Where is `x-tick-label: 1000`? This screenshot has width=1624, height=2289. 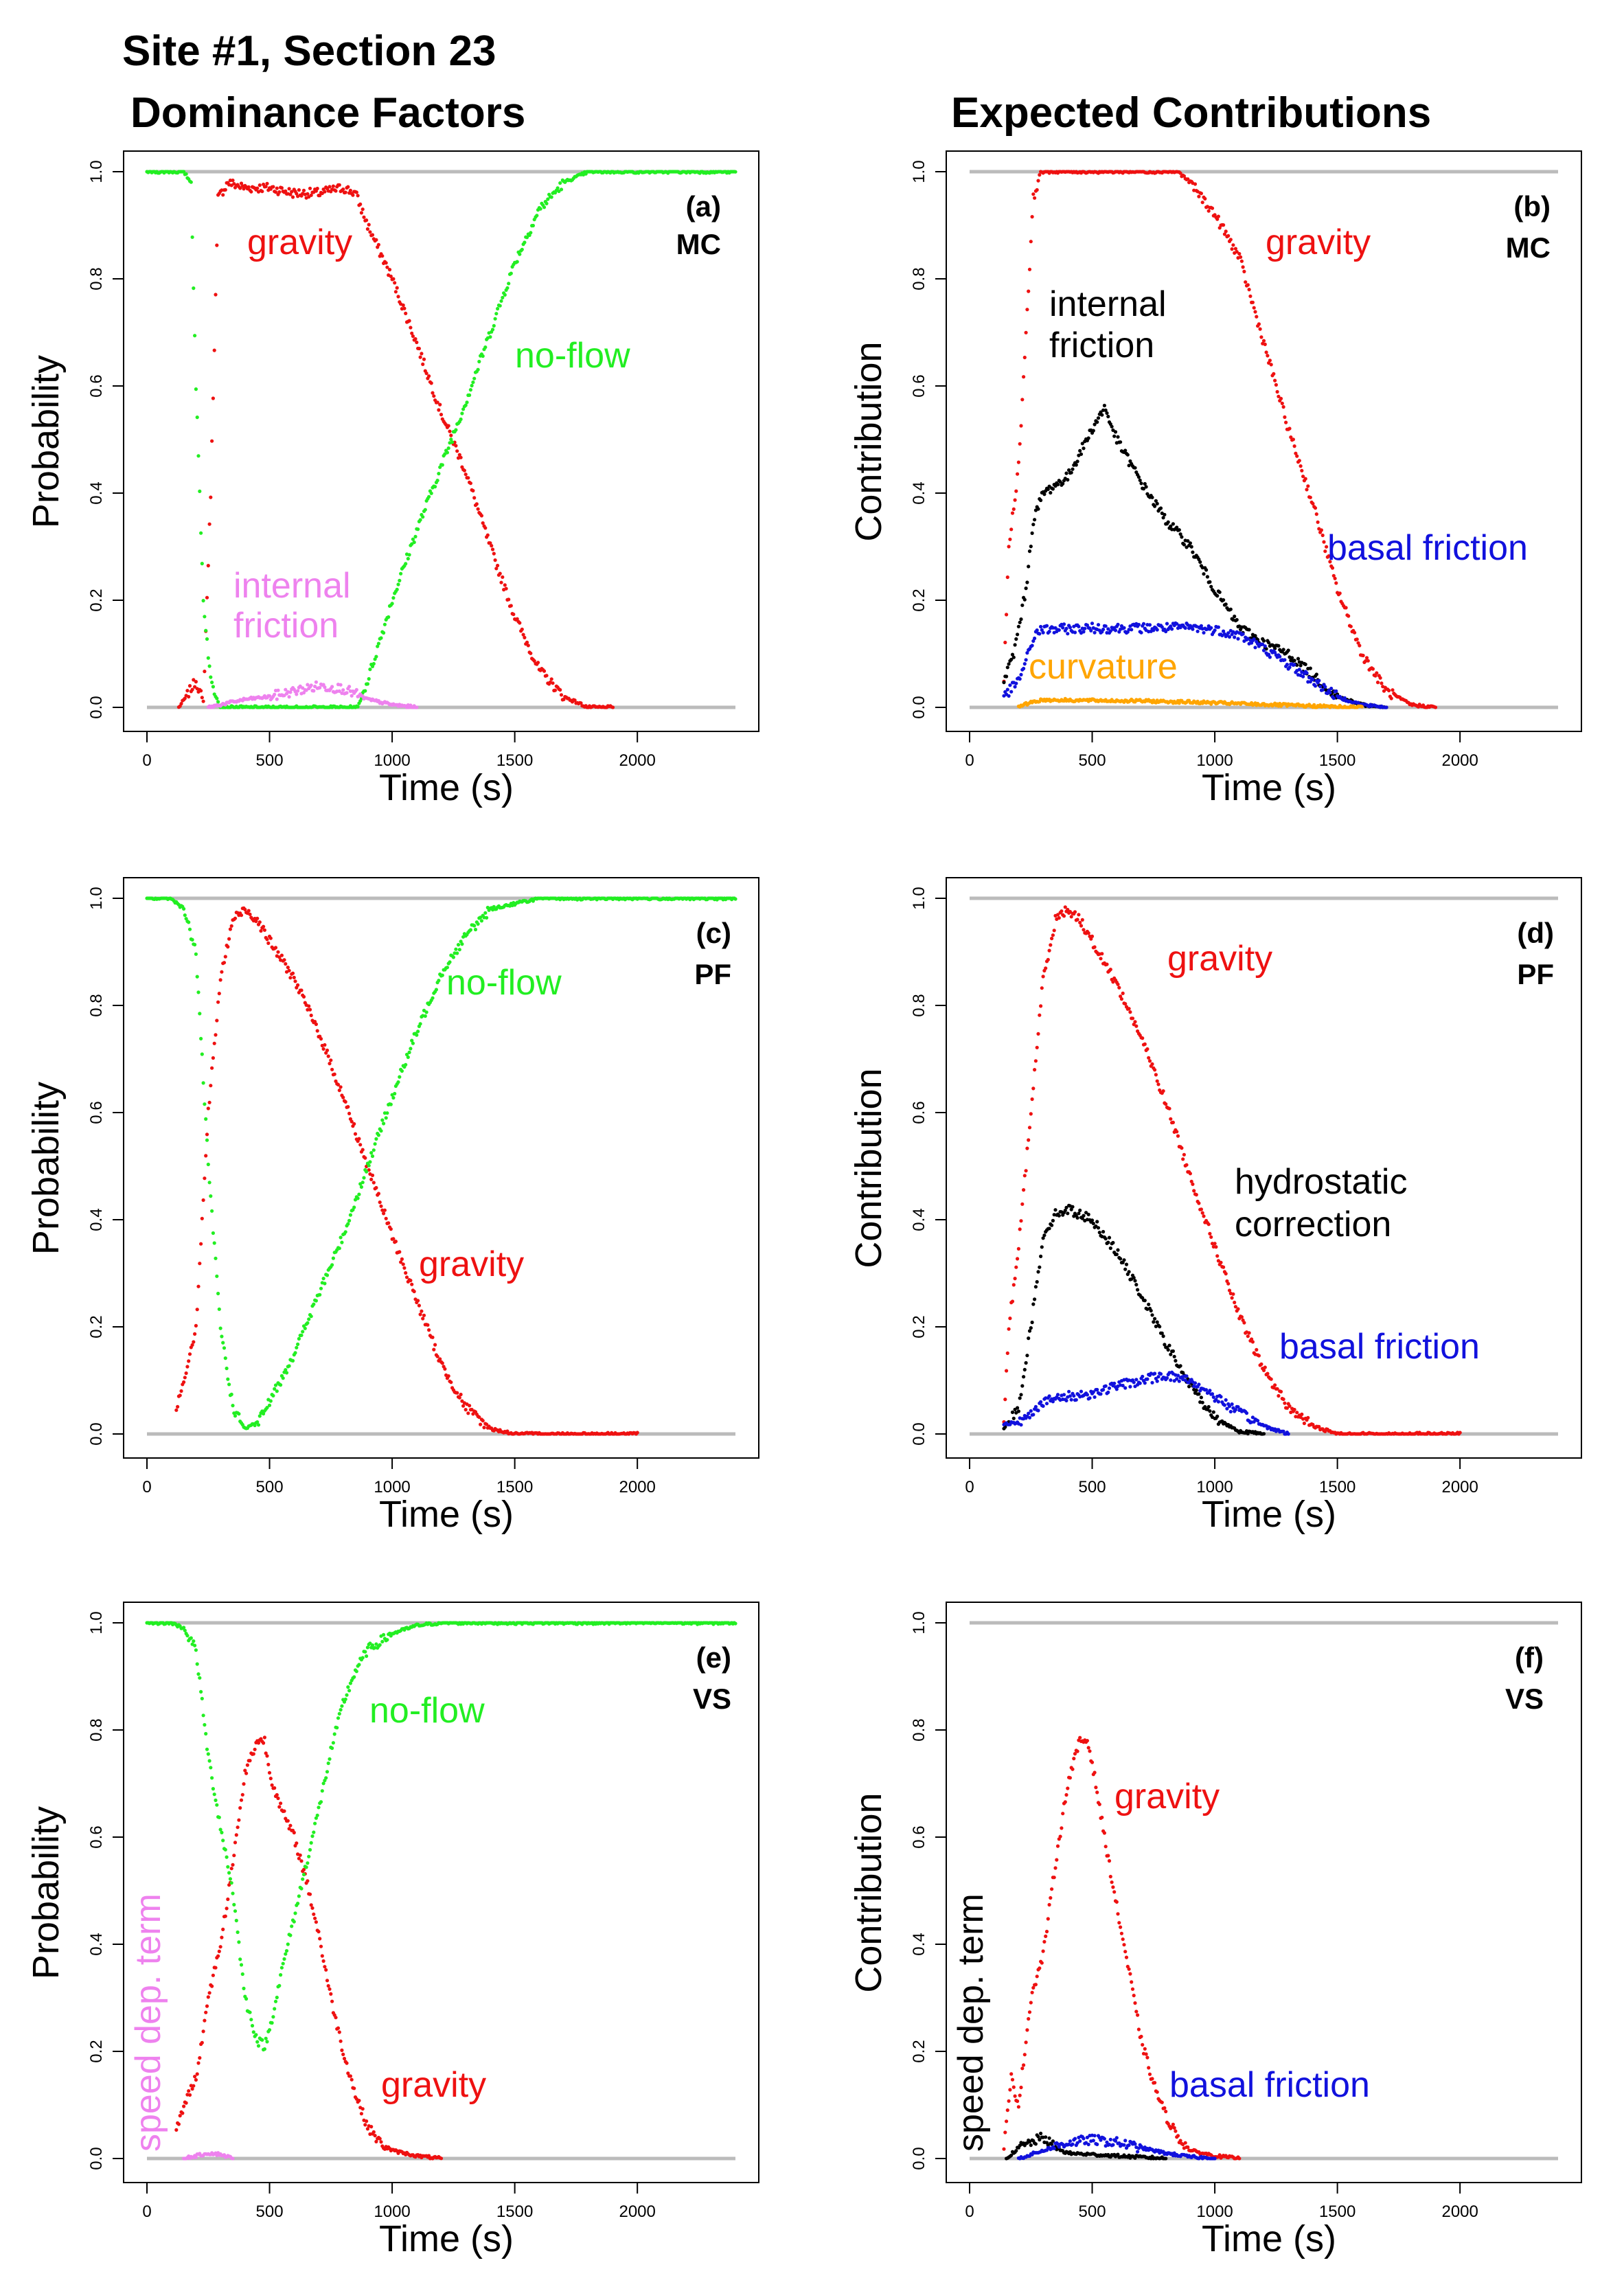
x-tick-label: 1000 is located at coordinates (1214, 1487).